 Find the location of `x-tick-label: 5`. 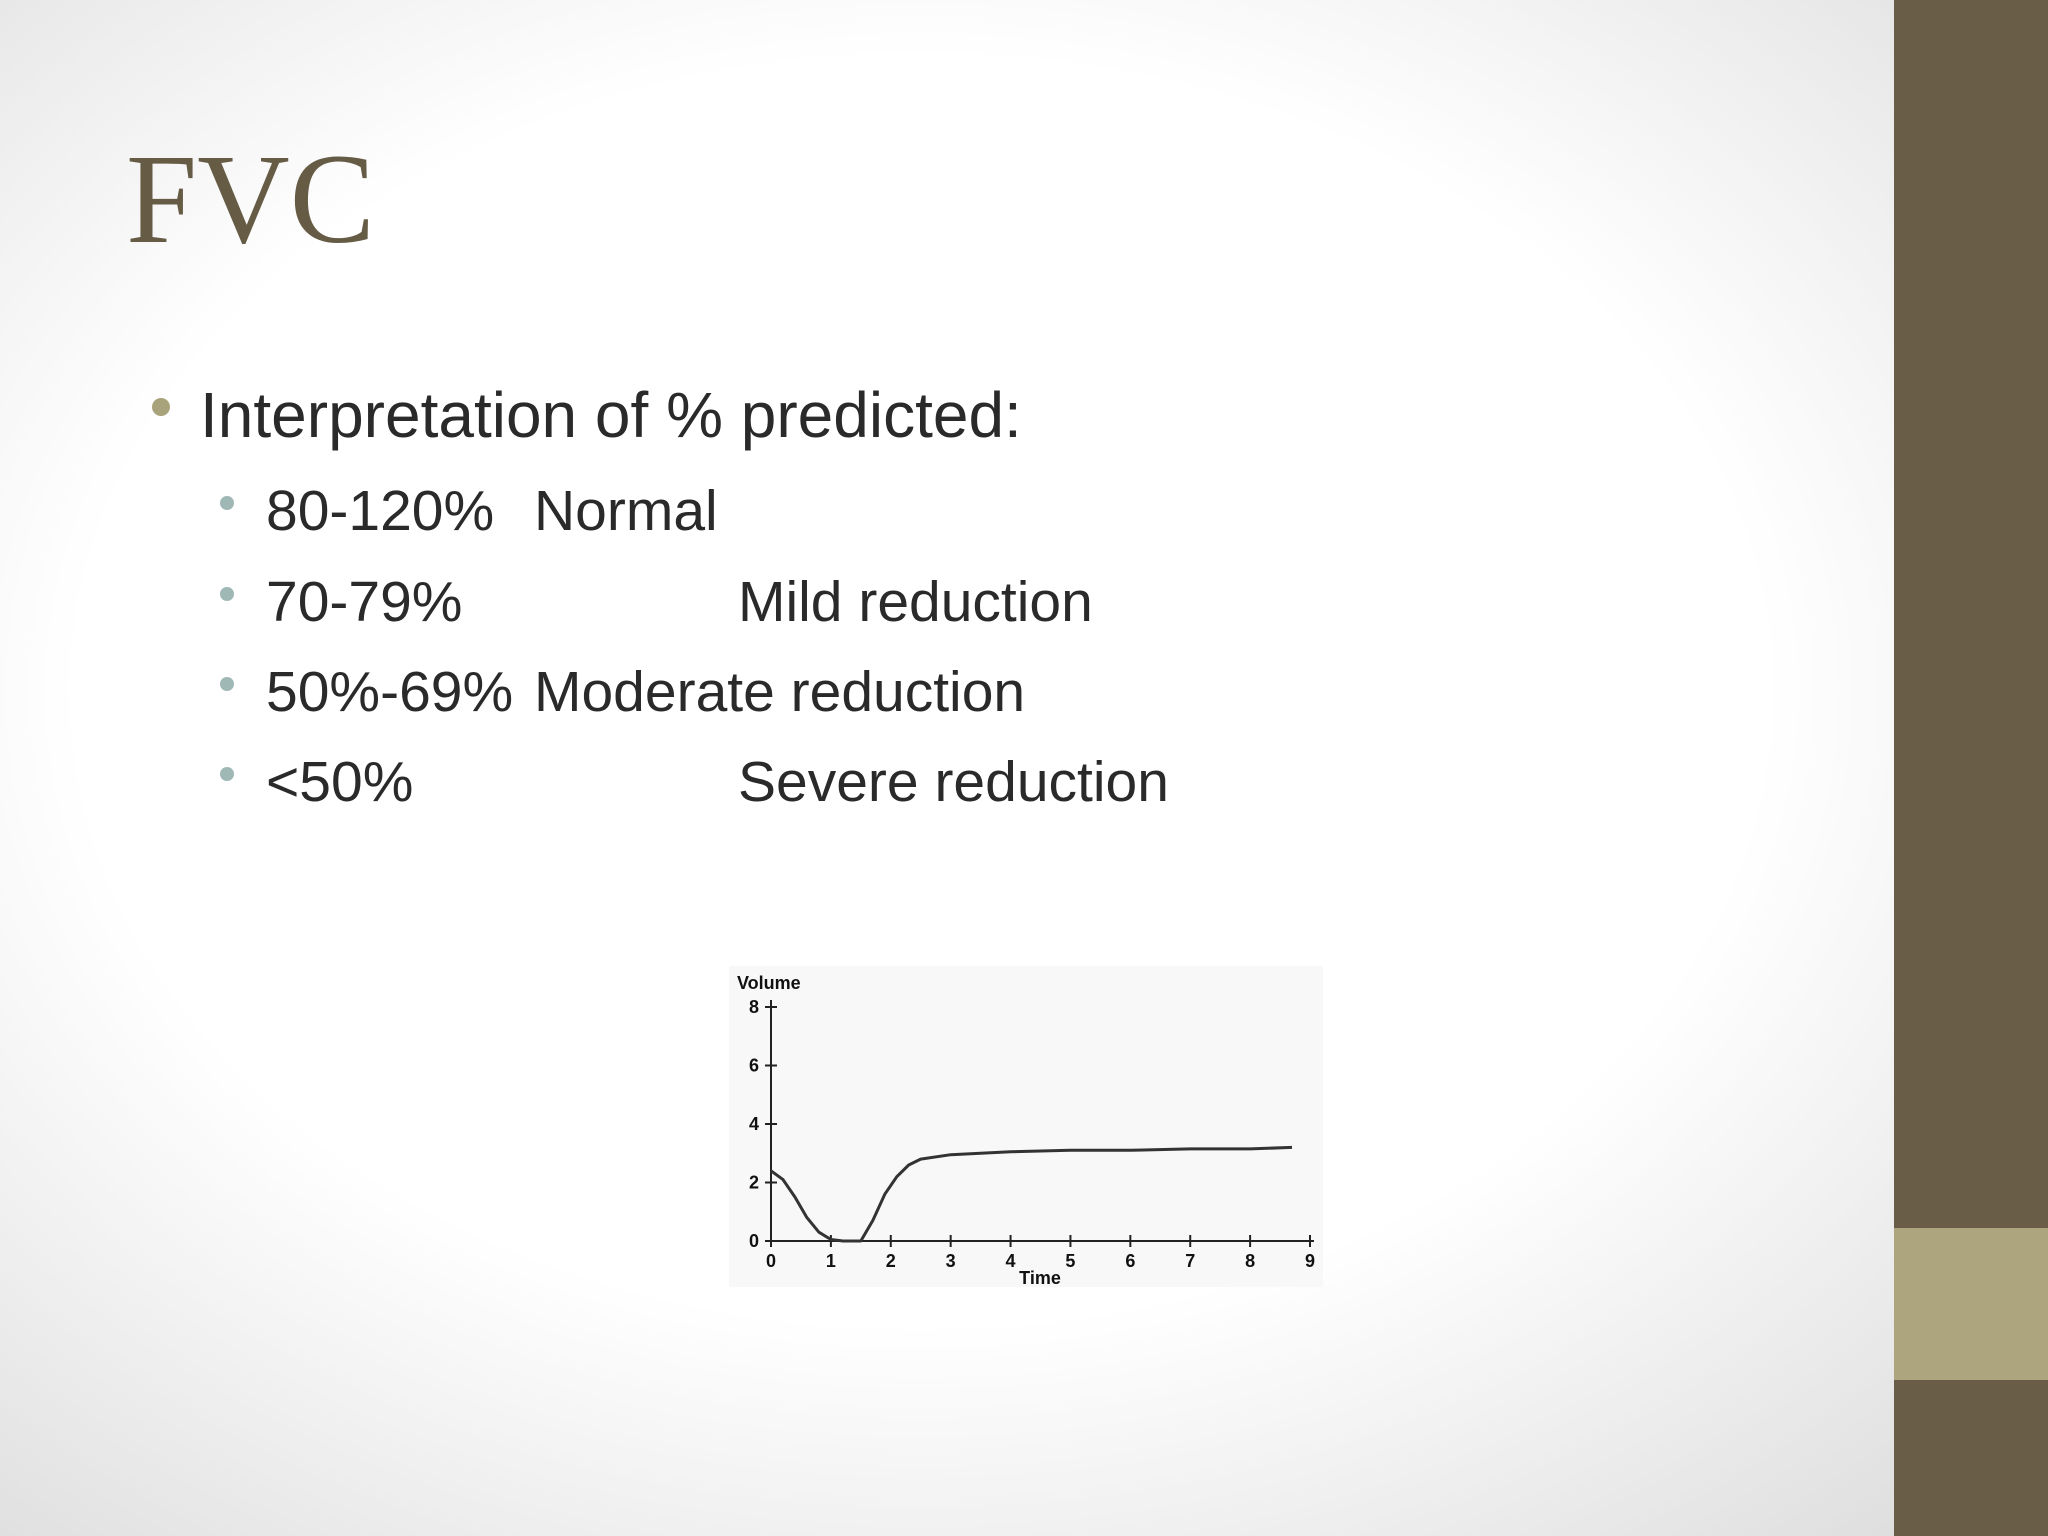

x-tick-label: 5 is located at coordinates (1070, 1261).